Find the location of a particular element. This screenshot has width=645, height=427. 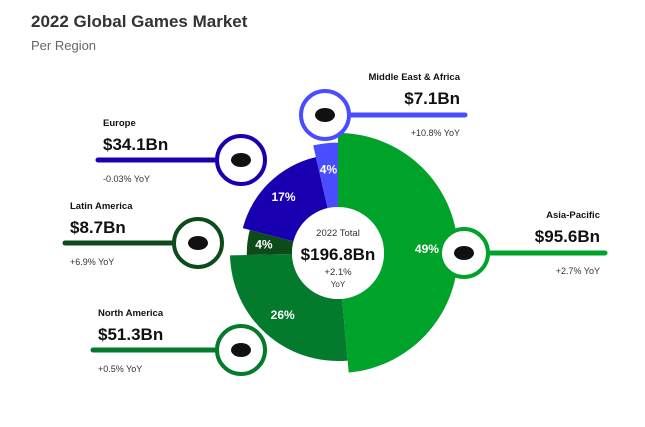

pct-label-latin-america: 4% is located at coordinates (264, 244).